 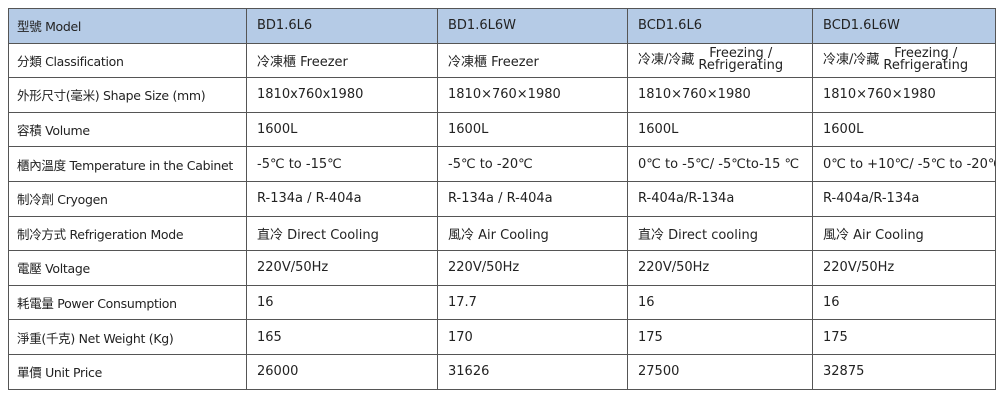 What do you see at coordinates (904, 26) in the screenshot?
I see `table-cell: BCD1.6L6W` at bounding box center [904, 26].